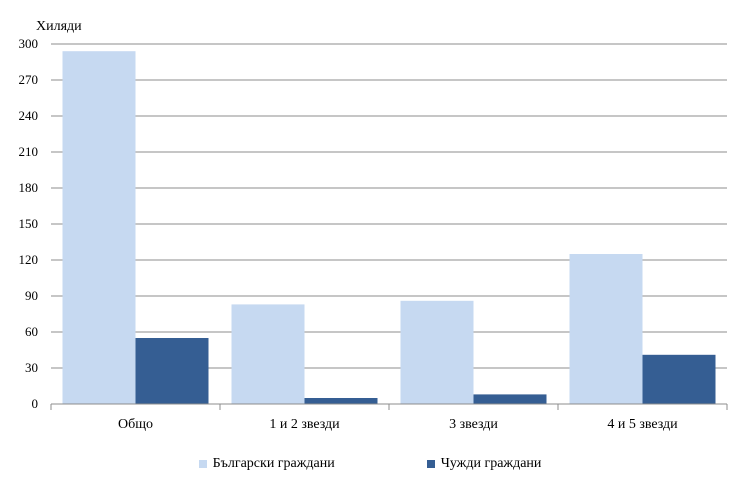 The image size is (740, 489). Describe the element at coordinates (430, 464) in the screenshot. I see `legend-swatch-foreign` at that location.